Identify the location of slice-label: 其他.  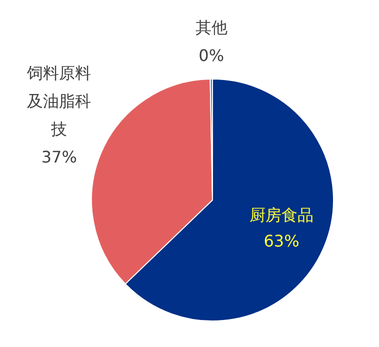
(211, 28).